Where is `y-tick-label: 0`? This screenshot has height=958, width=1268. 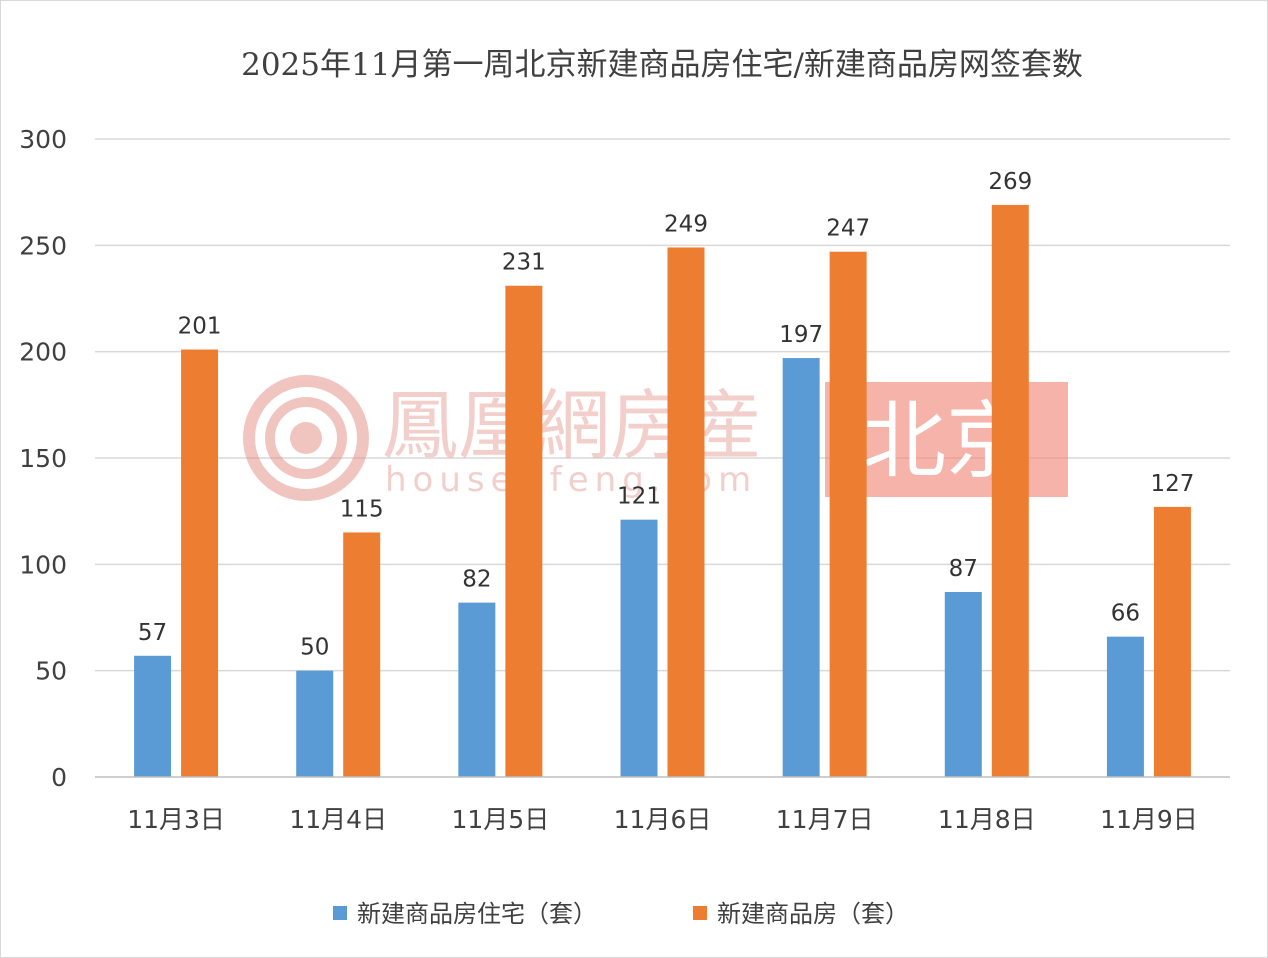
y-tick-label: 0 is located at coordinates (59, 777).